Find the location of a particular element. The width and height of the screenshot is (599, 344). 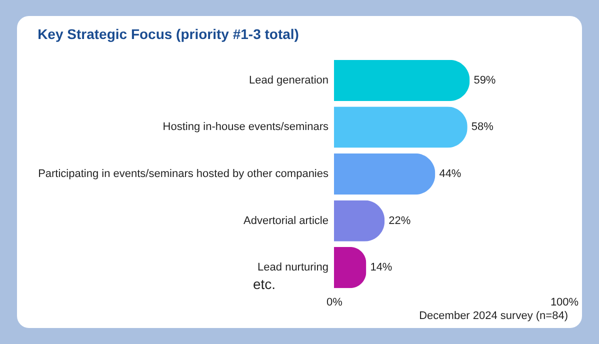

text: Key Strategic Focus (priority #1-3 total) is located at coordinates (168, 34).